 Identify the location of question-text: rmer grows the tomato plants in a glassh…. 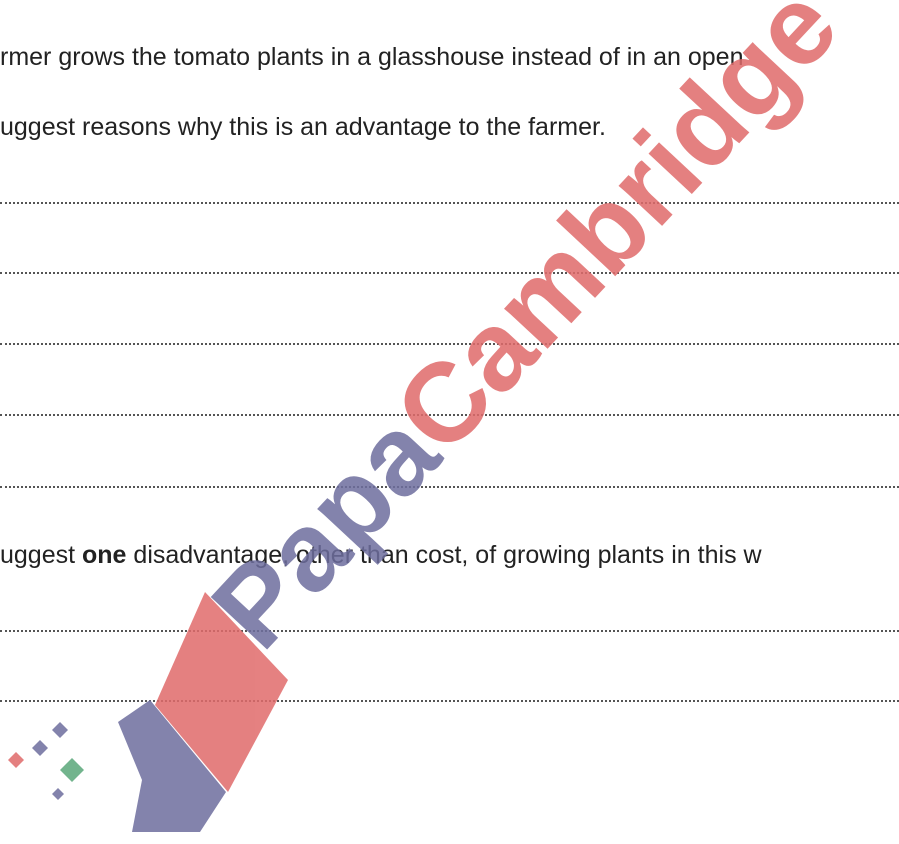
(372, 57).